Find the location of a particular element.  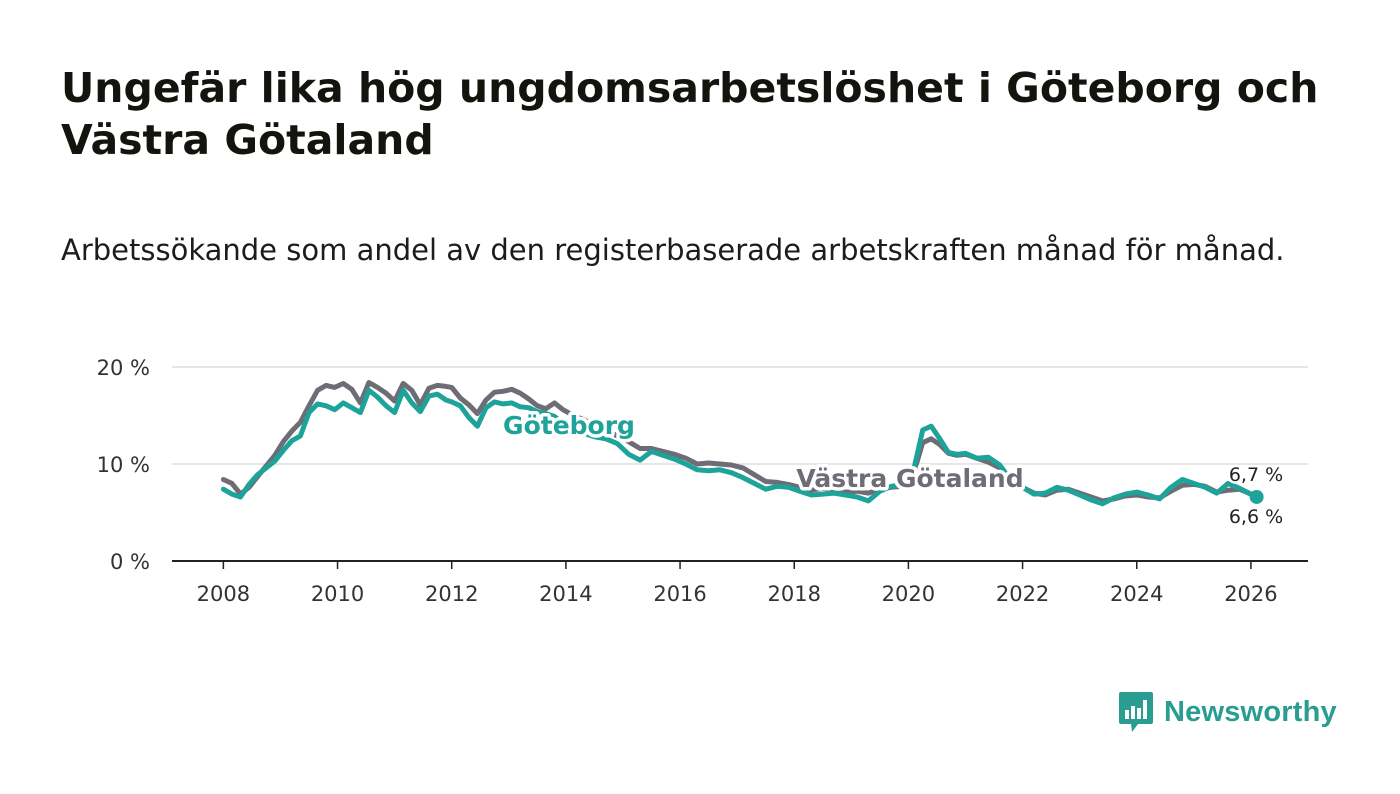

series-lines is located at coordinates (742, 443).